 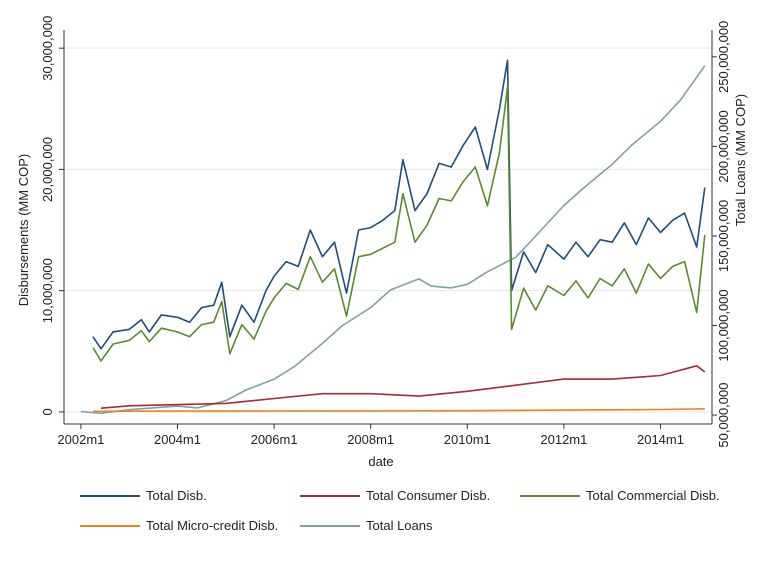 I want to click on x-tick-label: 2012m1, so click(x=563, y=439).